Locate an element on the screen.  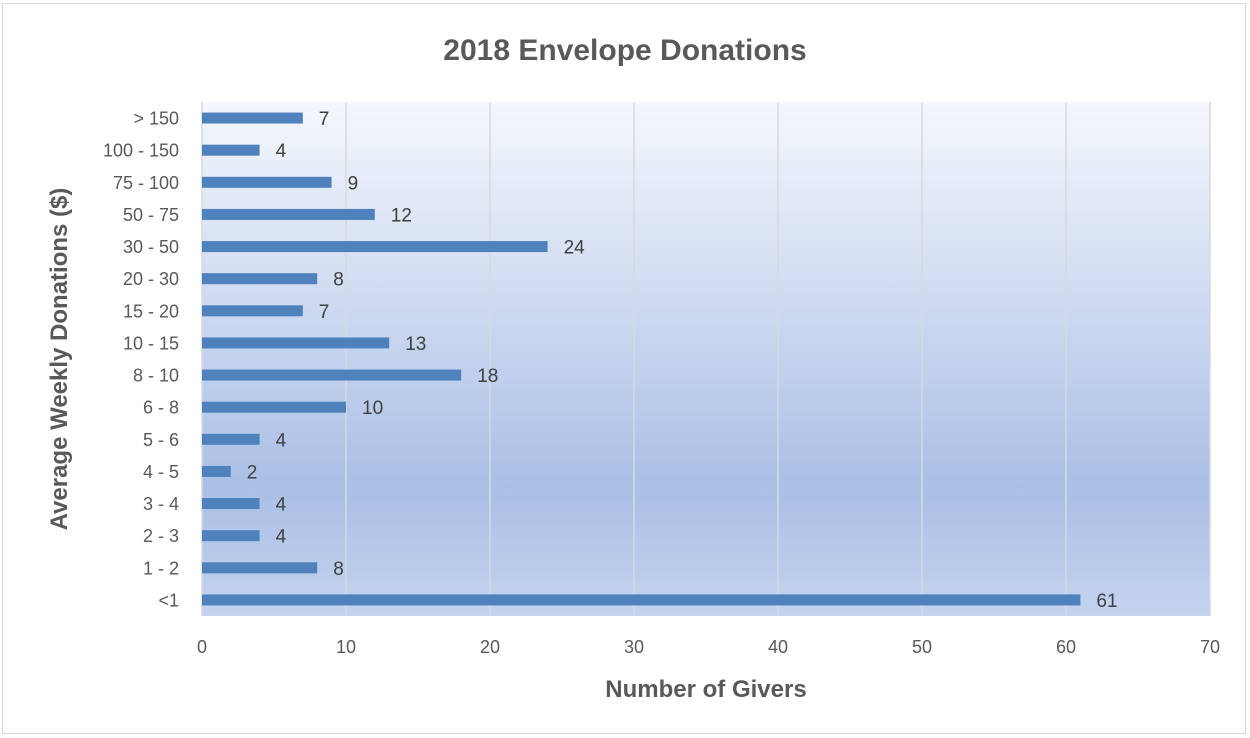
y-tick-label: 1 - 2 is located at coordinates (161, 568).